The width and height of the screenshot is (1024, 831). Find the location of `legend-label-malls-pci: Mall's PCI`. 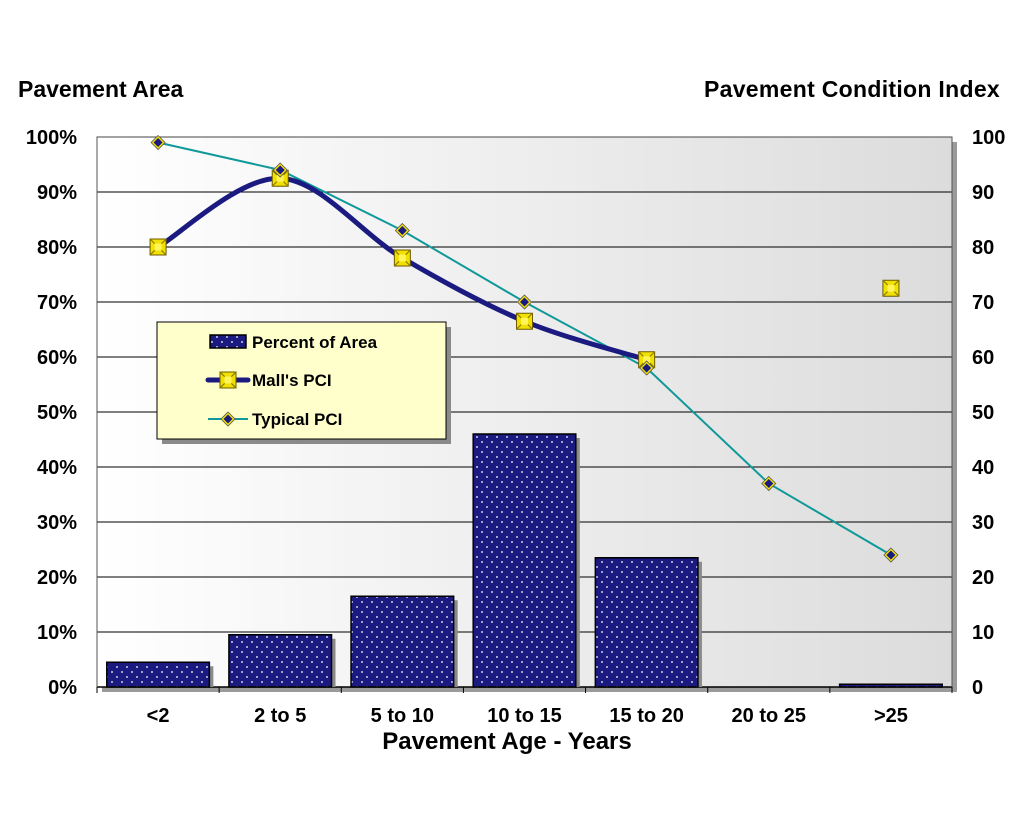

legend-label-malls-pci: Mall's PCI is located at coordinates (292, 380).